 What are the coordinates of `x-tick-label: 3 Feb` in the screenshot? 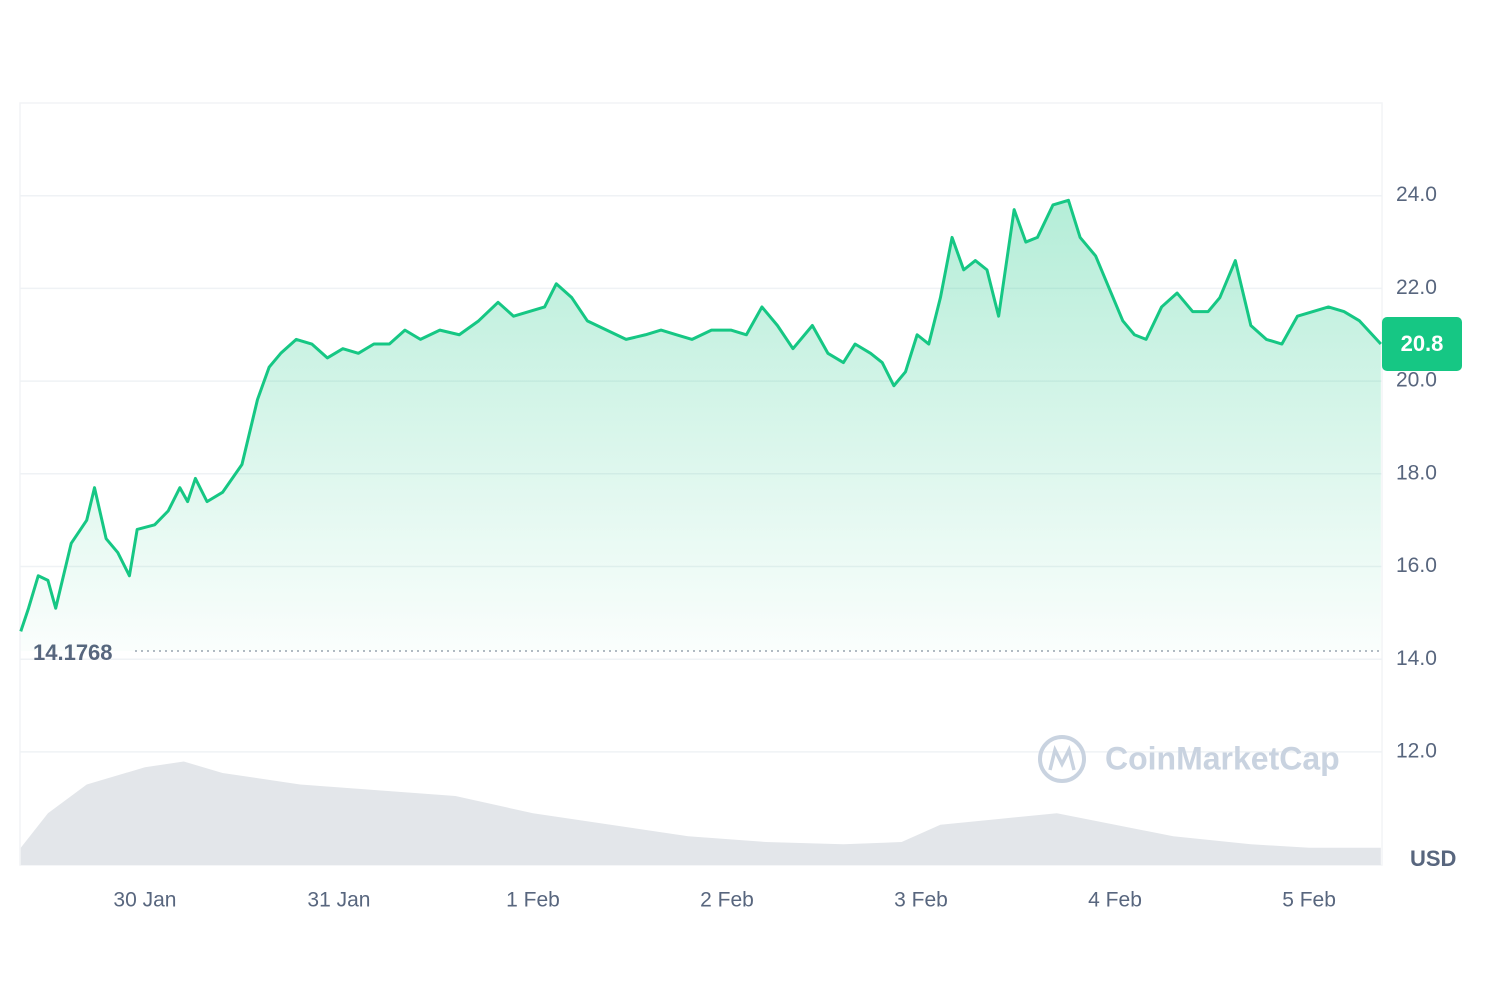 It's located at (921, 900).